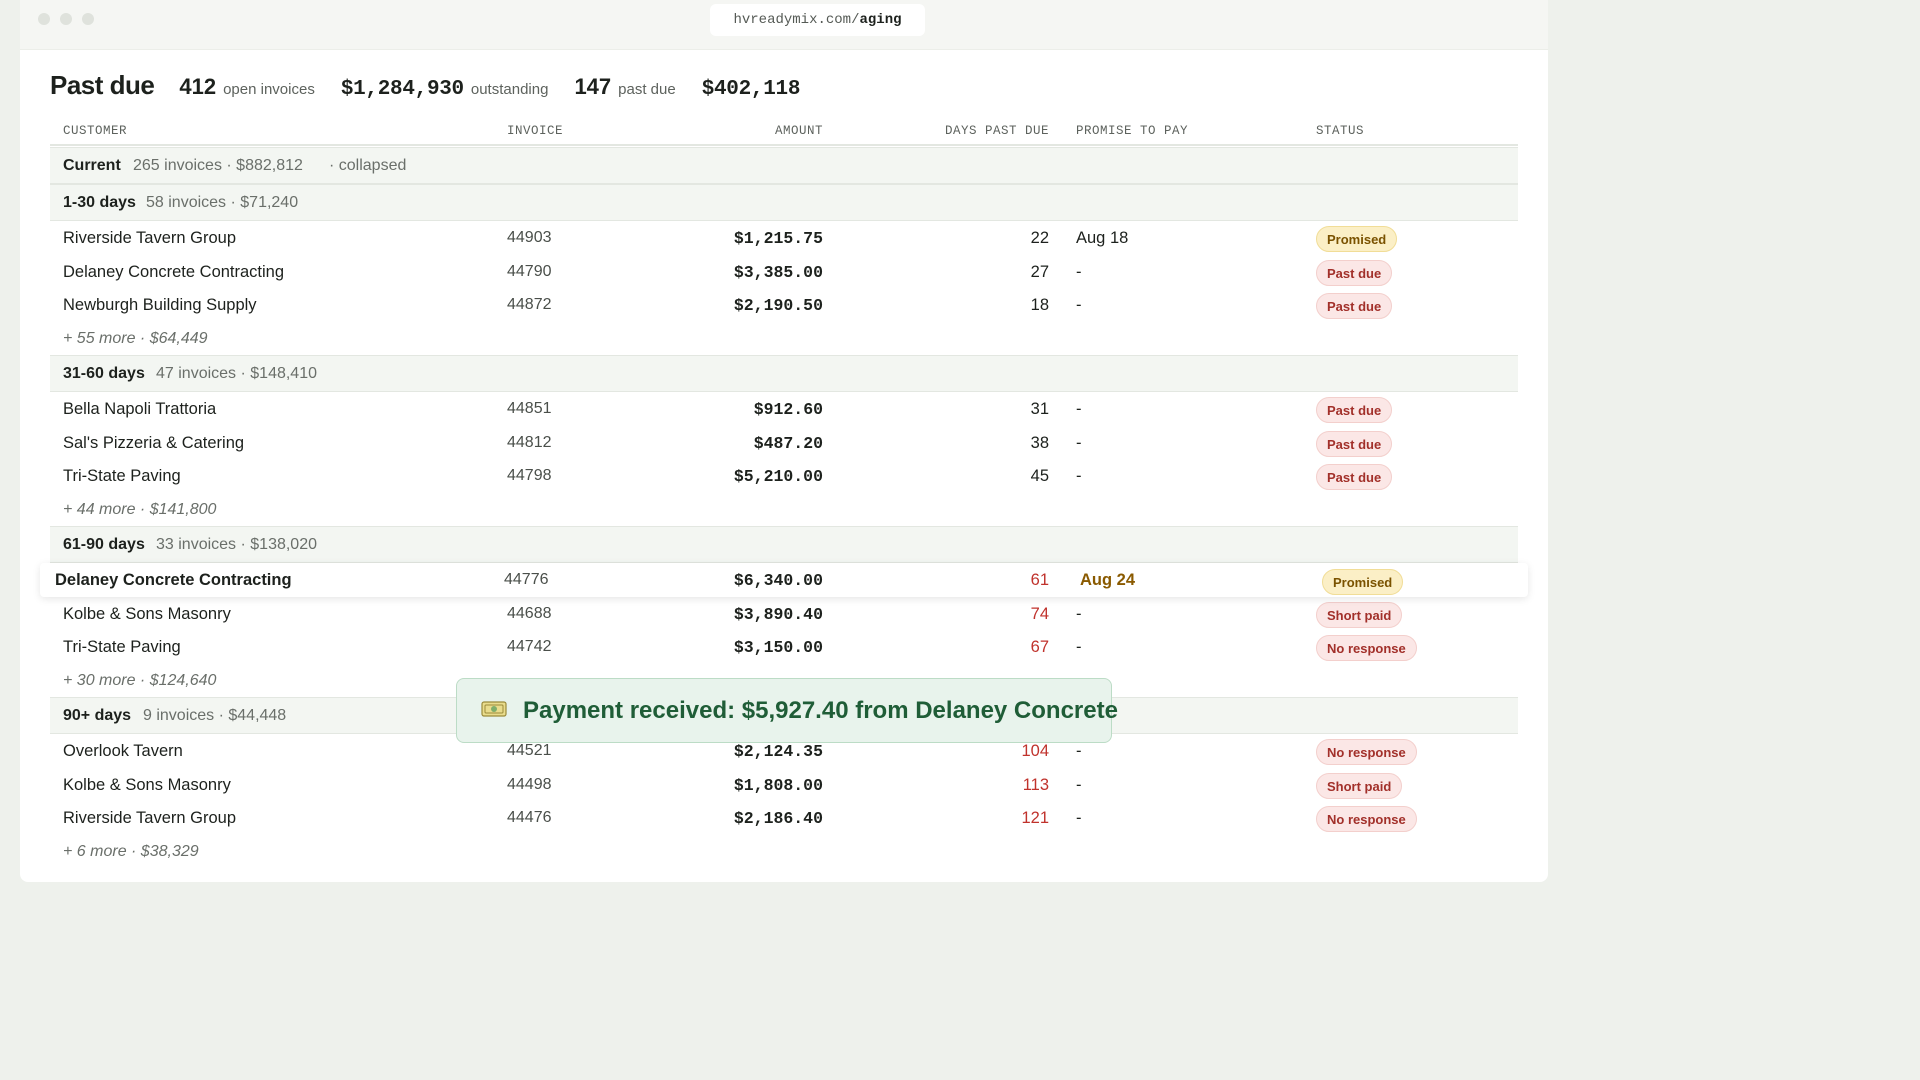 The height and width of the screenshot is (1080, 1920). I want to click on invoice-number: 44688, so click(529, 613).